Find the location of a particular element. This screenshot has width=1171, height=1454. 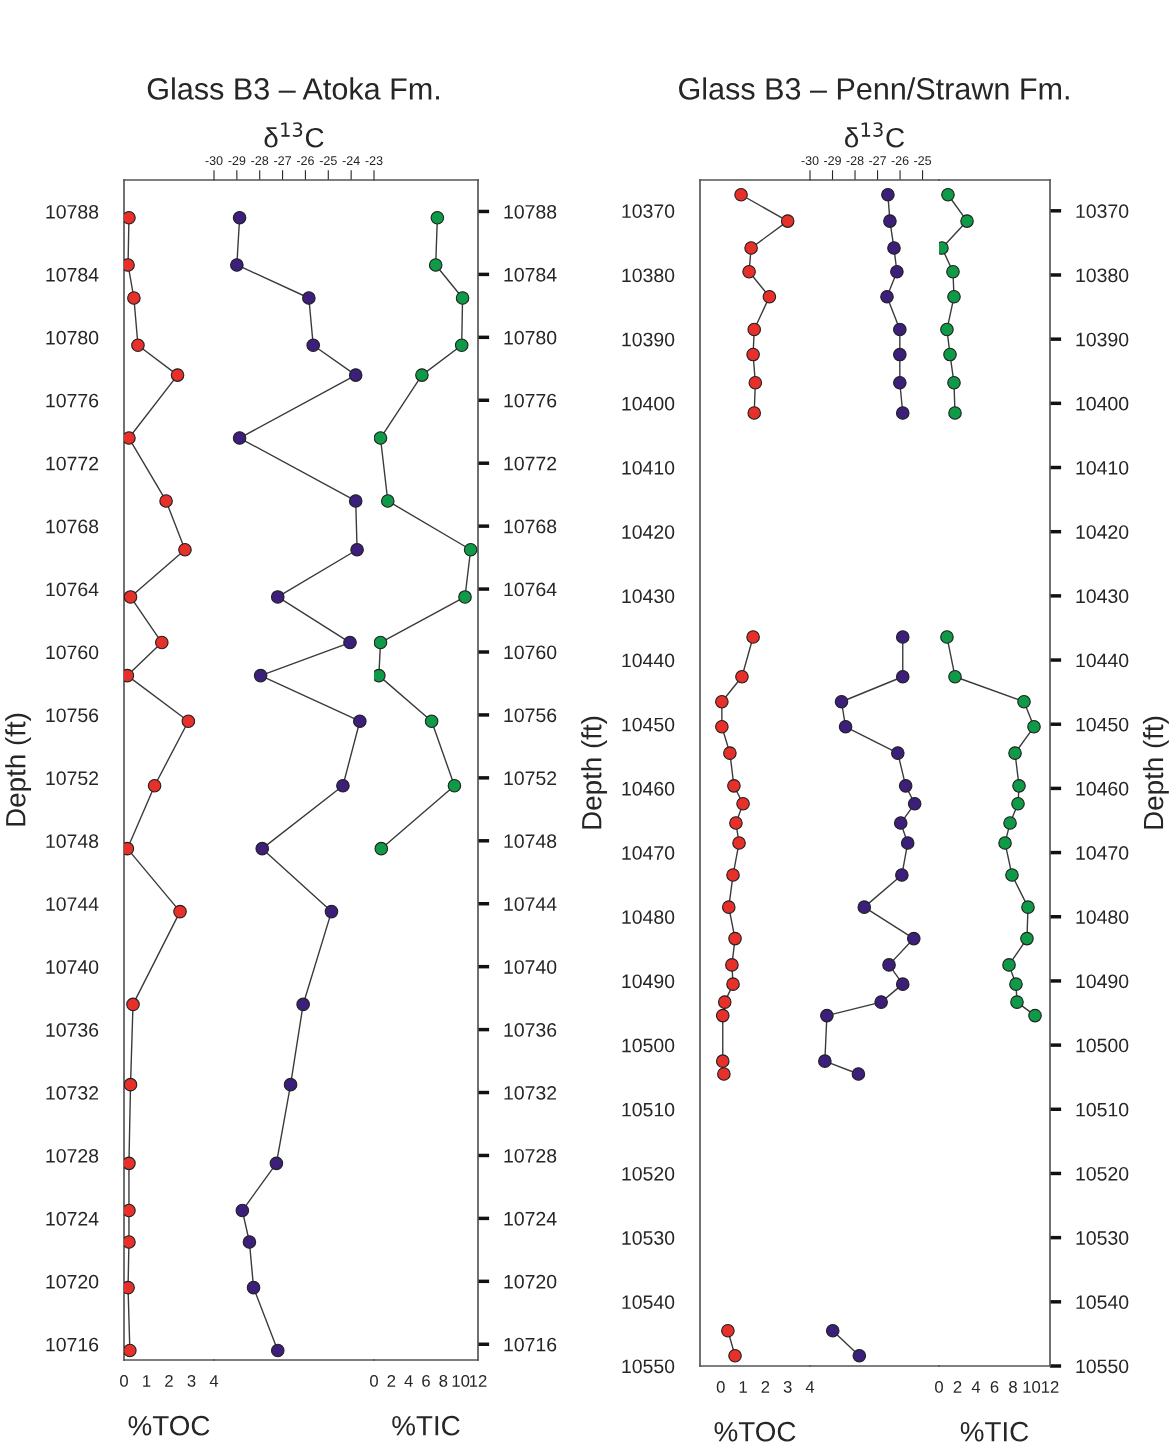

x-tick-label: -30 is located at coordinates (214, 161).